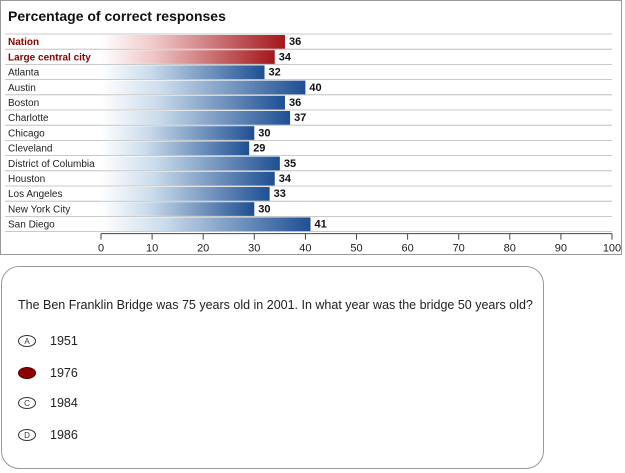 The width and height of the screenshot is (625, 473). I want to click on category-label: Austin, so click(22, 88).